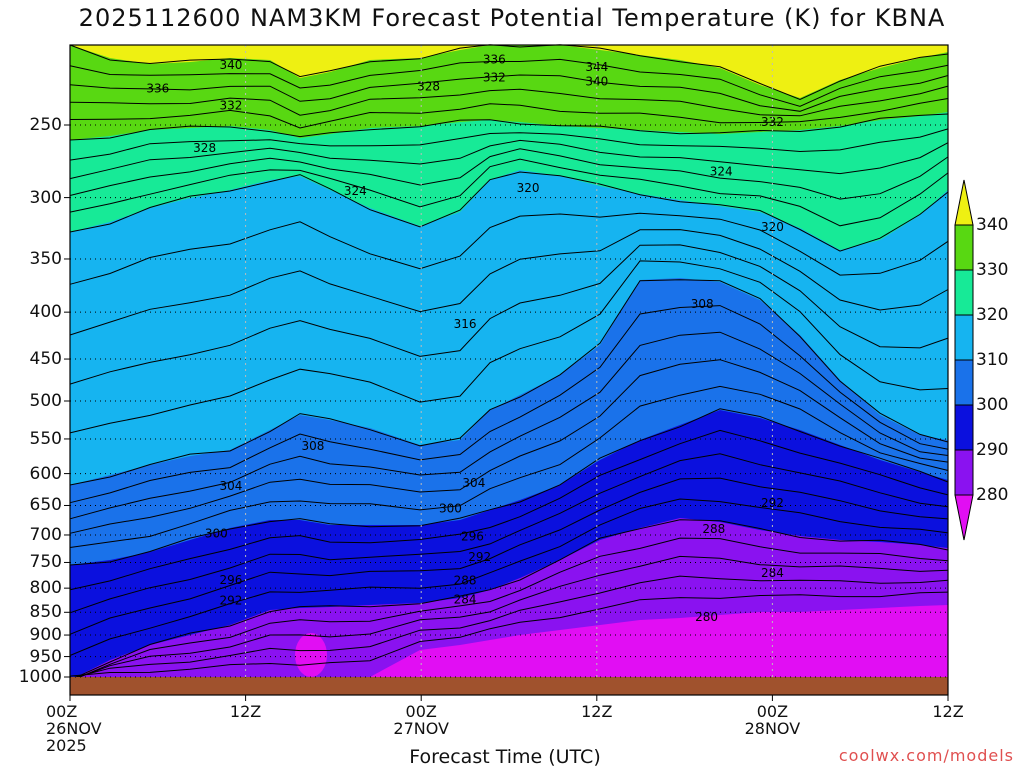  What do you see at coordinates (45, 197) in the screenshot?
I see `y-tick-label: 300` at bounding box center [45, 197].